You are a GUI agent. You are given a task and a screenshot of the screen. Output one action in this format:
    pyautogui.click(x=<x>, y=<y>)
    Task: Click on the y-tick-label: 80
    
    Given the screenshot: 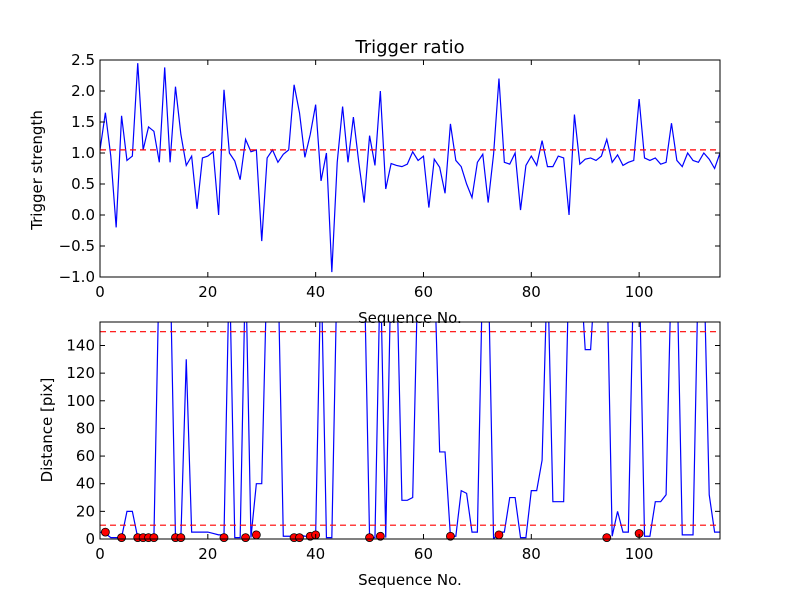 What is the action you would take?
    pyautogui.click(x=85, y=428)
    